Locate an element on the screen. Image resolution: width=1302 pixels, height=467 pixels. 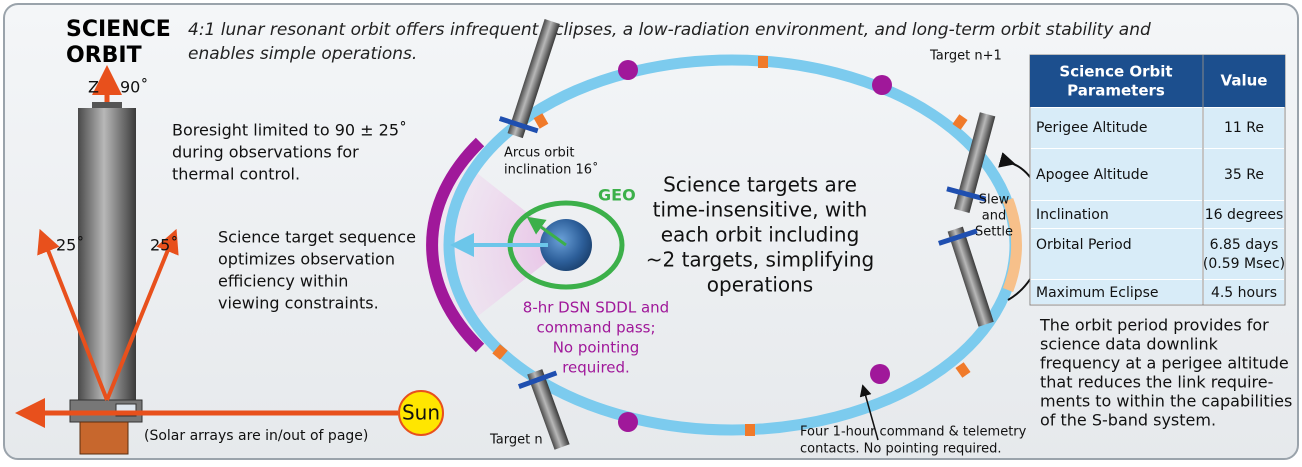
dsn-text: No pointing is located at coordinates (596, 348).